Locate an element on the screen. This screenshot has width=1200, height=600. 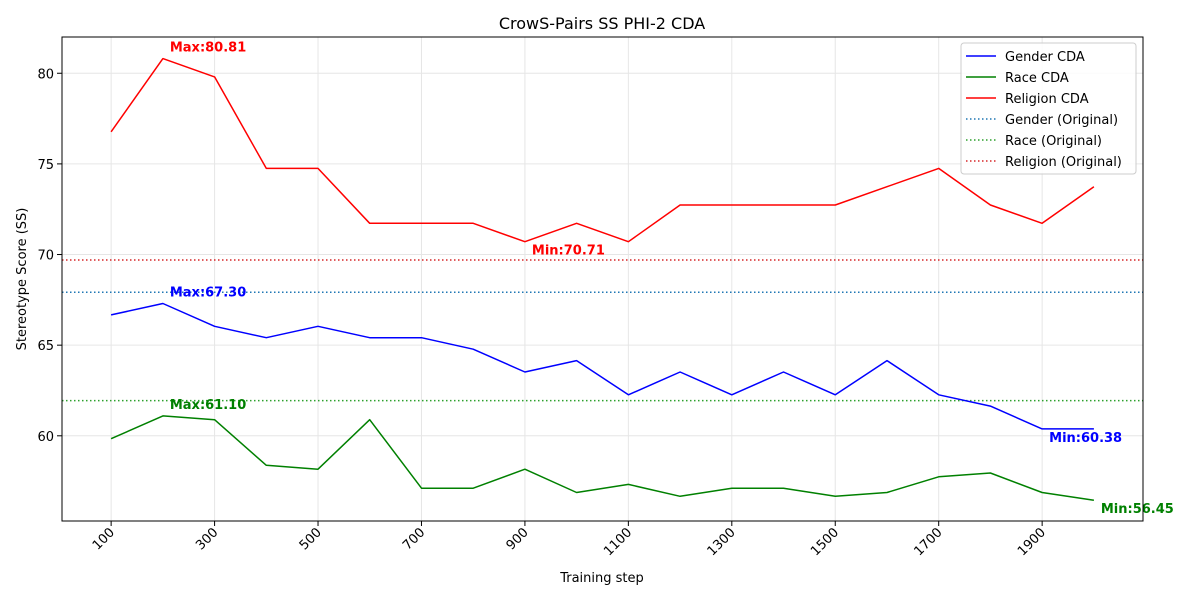
y-tick-label: 60 is located at coordinates (45, 437).